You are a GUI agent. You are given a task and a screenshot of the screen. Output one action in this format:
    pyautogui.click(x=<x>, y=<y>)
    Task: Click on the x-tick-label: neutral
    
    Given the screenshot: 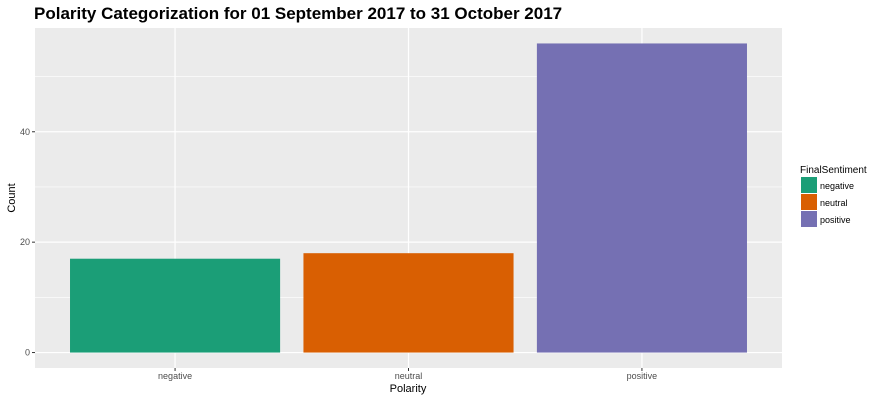 What is the action you would take?
    pyautogui.click(x=409, y=376)
    